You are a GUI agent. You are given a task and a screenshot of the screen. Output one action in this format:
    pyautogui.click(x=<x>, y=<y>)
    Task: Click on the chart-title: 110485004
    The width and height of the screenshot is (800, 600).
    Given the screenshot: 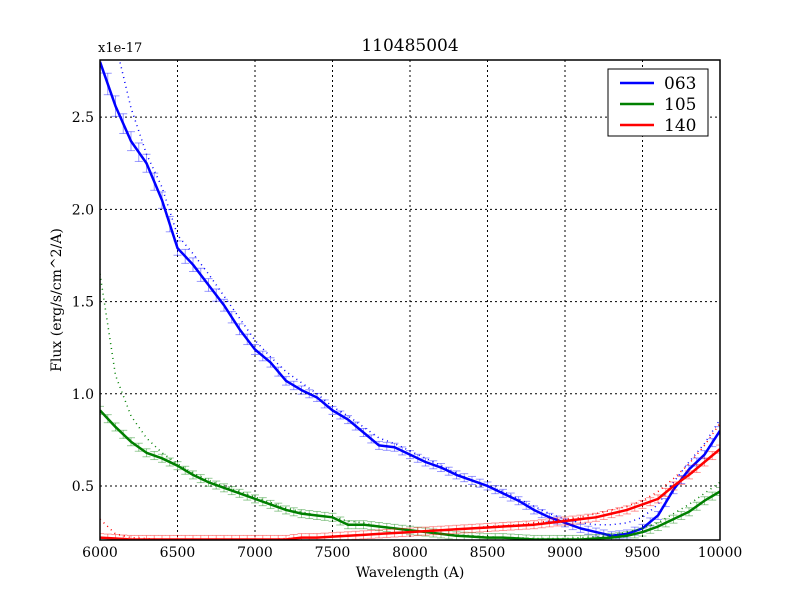 What is the action you would take?
    pyautogui.click(x=409, y=46)
    